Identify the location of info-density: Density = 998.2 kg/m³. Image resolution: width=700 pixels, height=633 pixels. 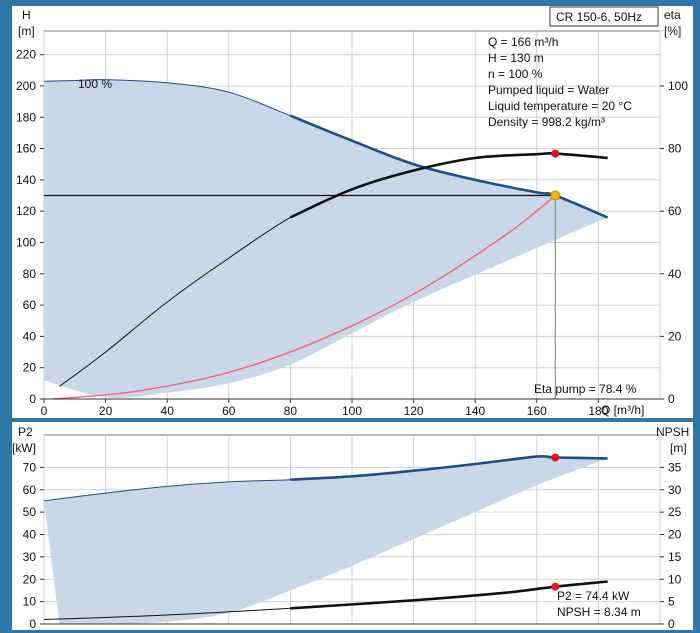
(546, 122).